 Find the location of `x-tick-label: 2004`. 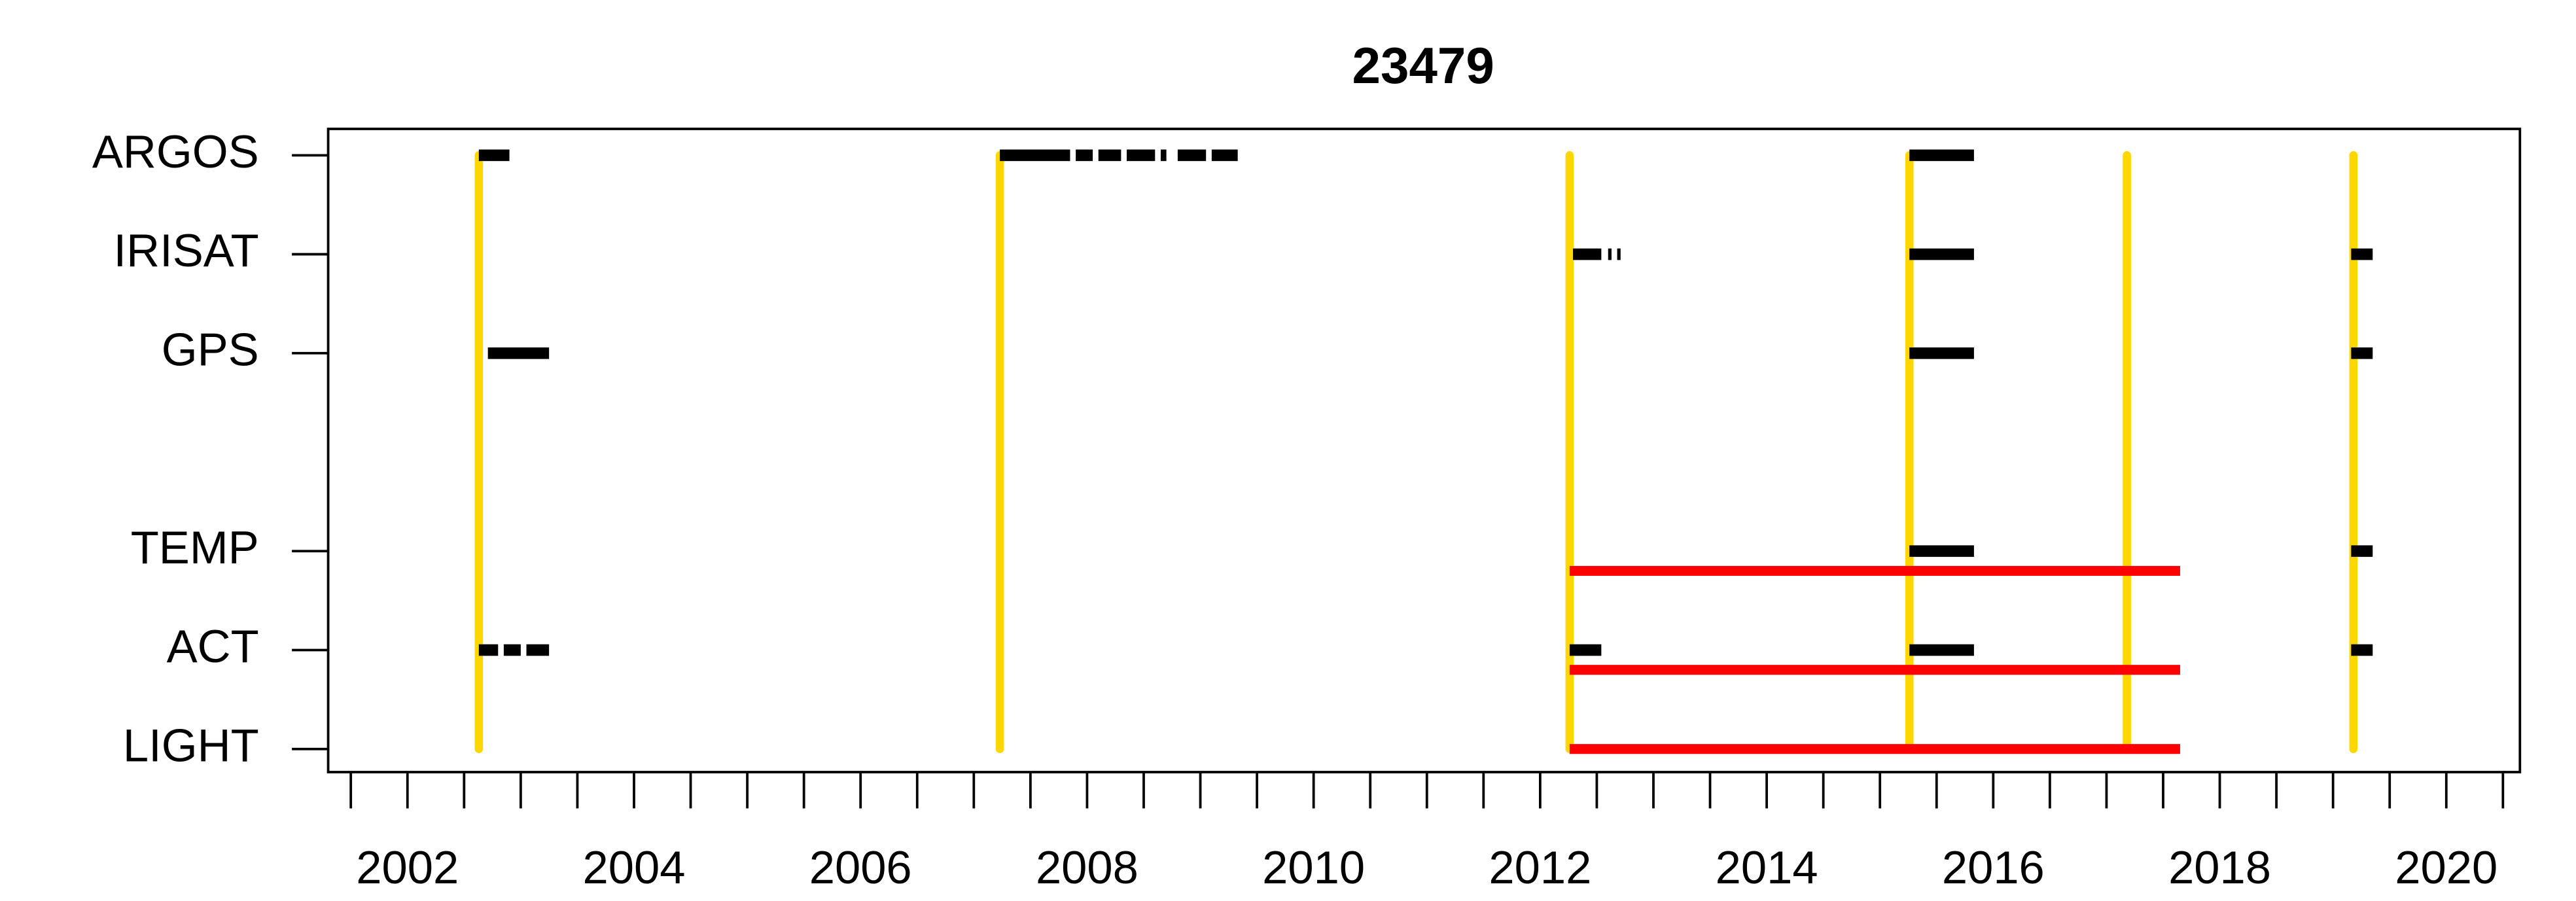

x-tick-label: 2004 is located at coordinates (633, 867).